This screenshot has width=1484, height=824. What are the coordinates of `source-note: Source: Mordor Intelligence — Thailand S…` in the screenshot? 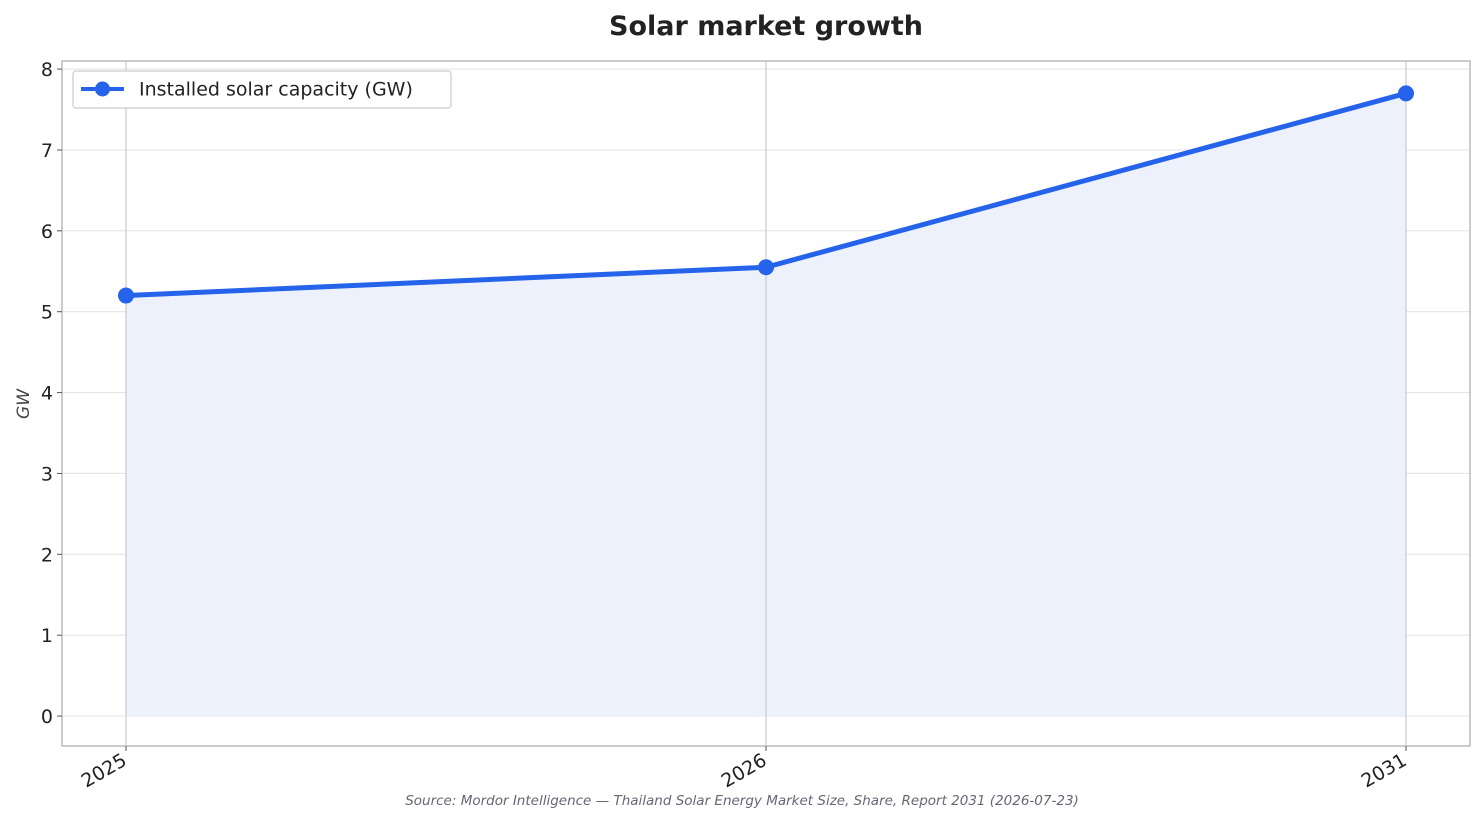 It's located at (742, 801).